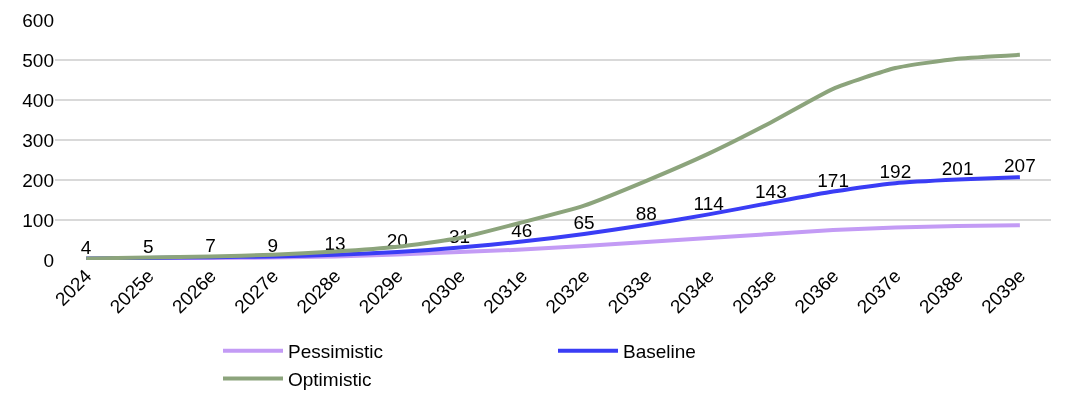  What do you see at coordinates (38, 140) in the screenshot?
I see `y-tick-label: 300` at bounding box center [38, 140].